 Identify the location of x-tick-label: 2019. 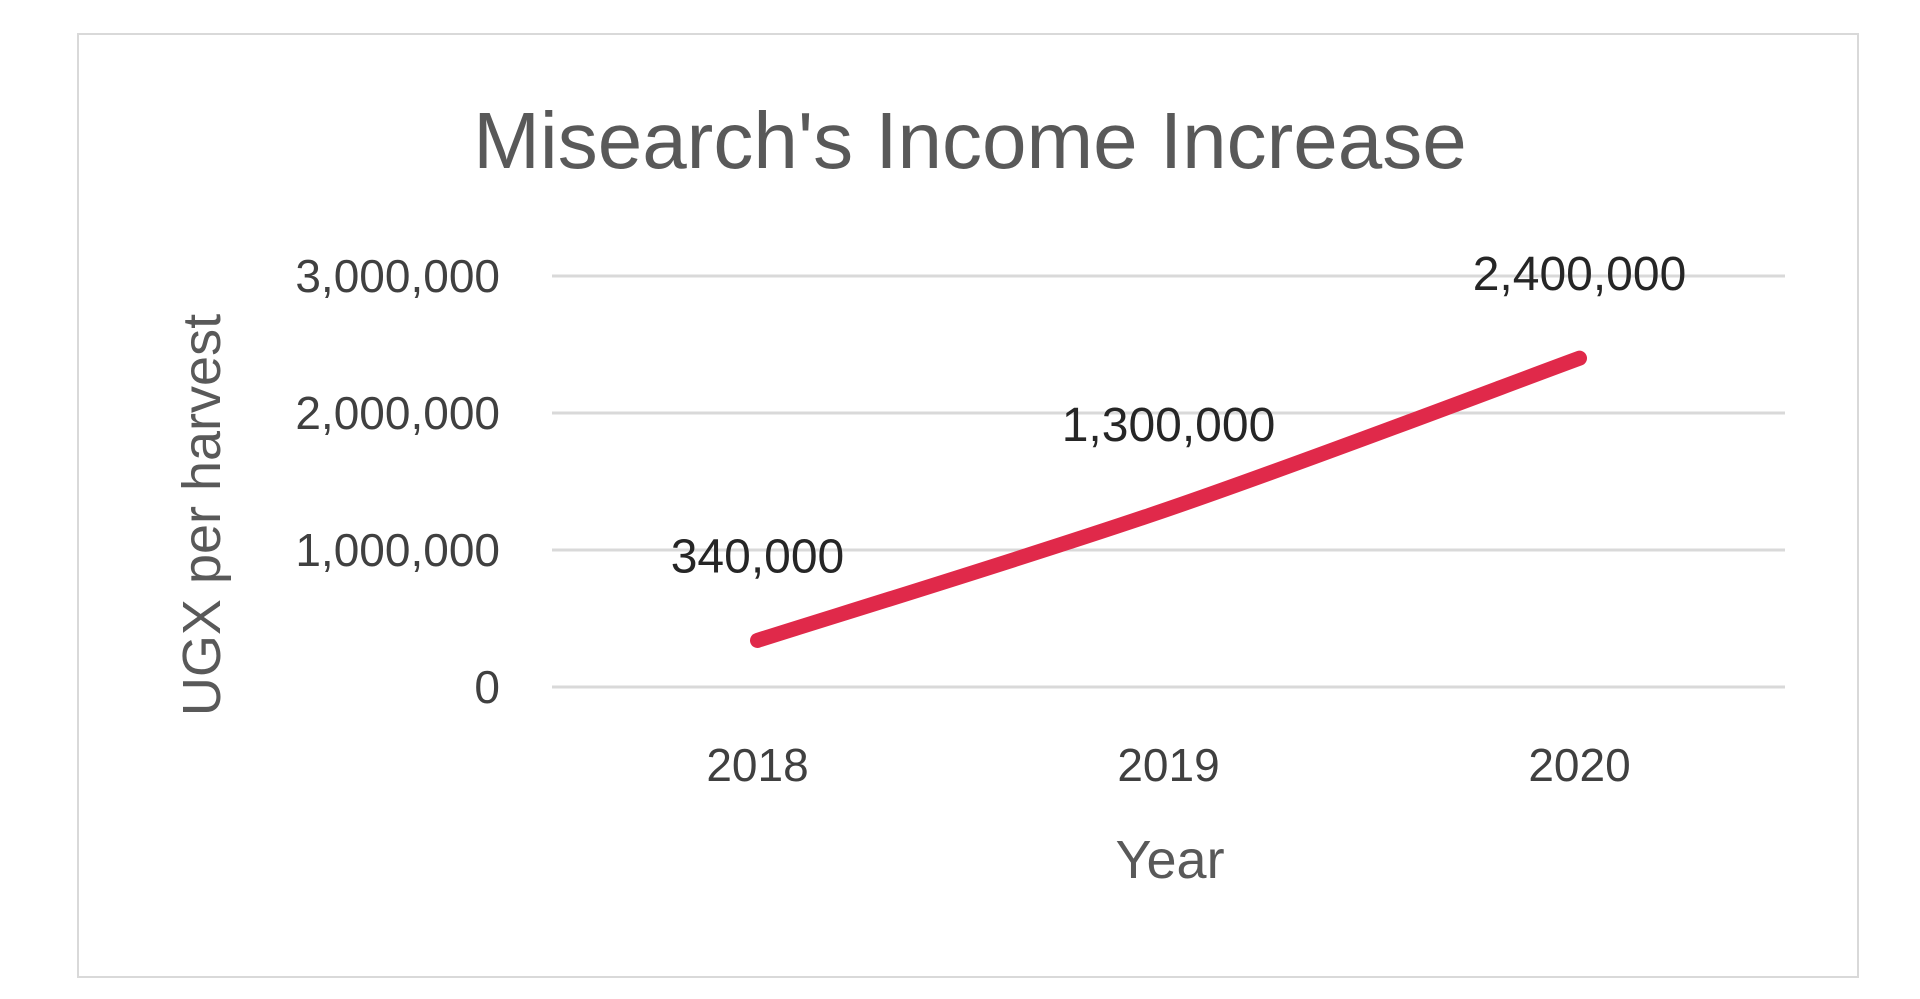
(1168, 765).